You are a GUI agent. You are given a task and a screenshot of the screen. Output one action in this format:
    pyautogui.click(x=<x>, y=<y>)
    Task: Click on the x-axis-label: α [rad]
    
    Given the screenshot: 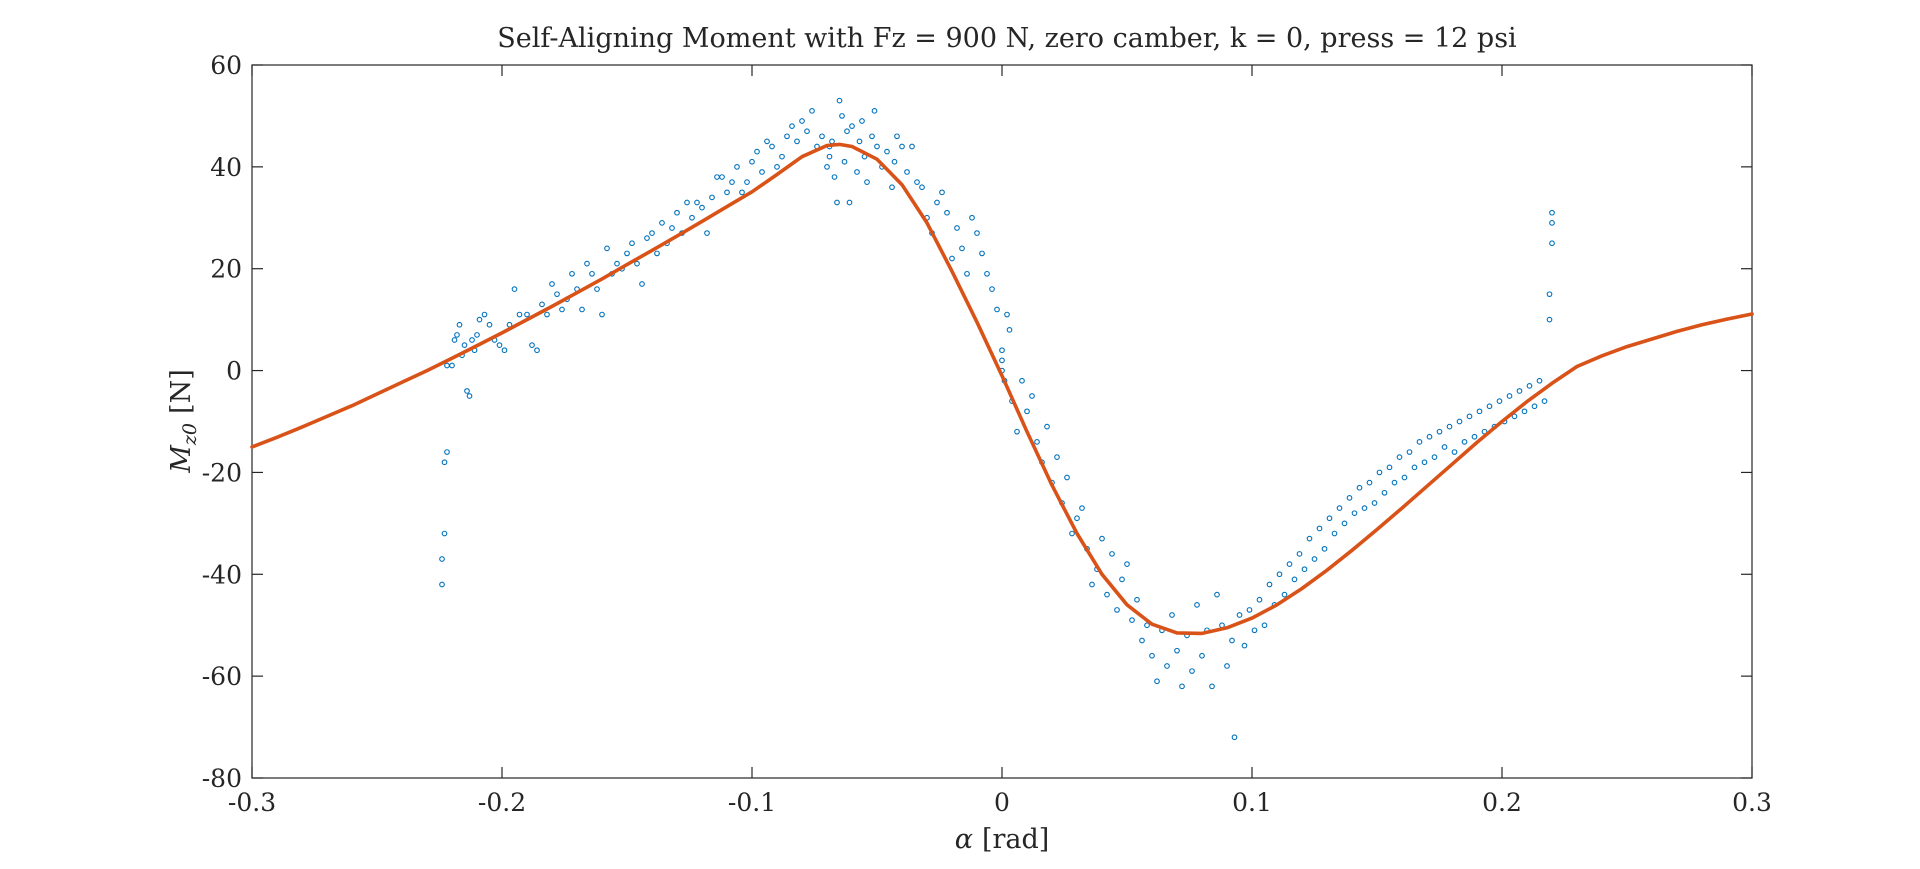 What is the action you would take?
    pyautogui.click(x=1002, y=839)
    